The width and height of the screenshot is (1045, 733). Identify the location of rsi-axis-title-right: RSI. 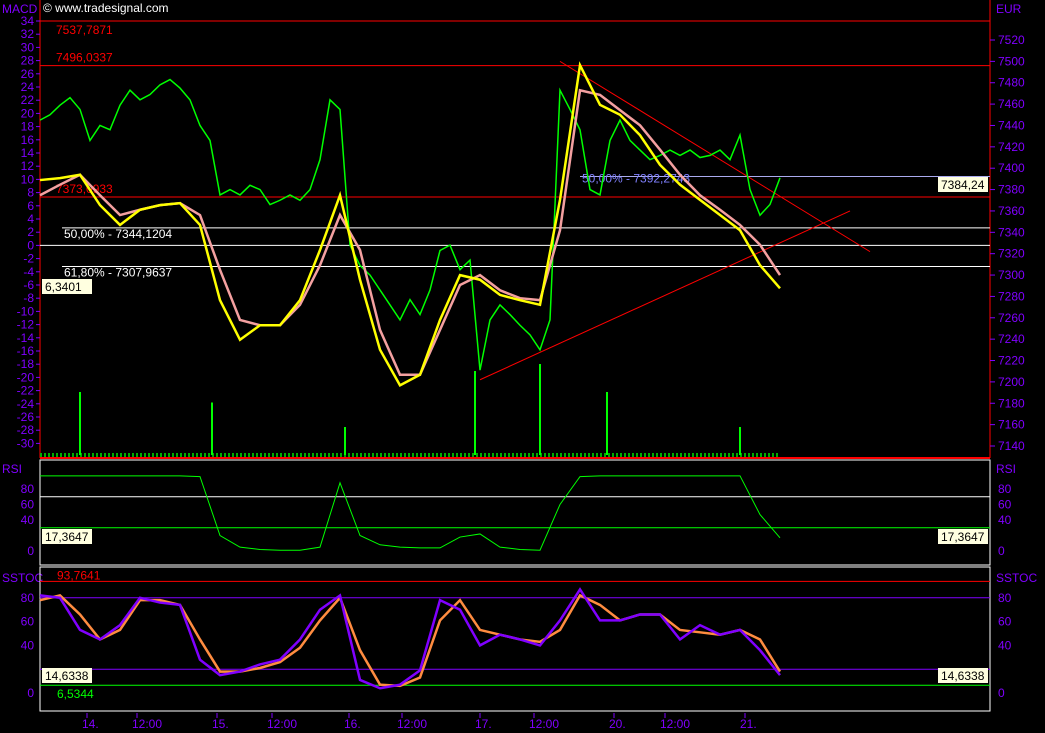
(1006, 469).